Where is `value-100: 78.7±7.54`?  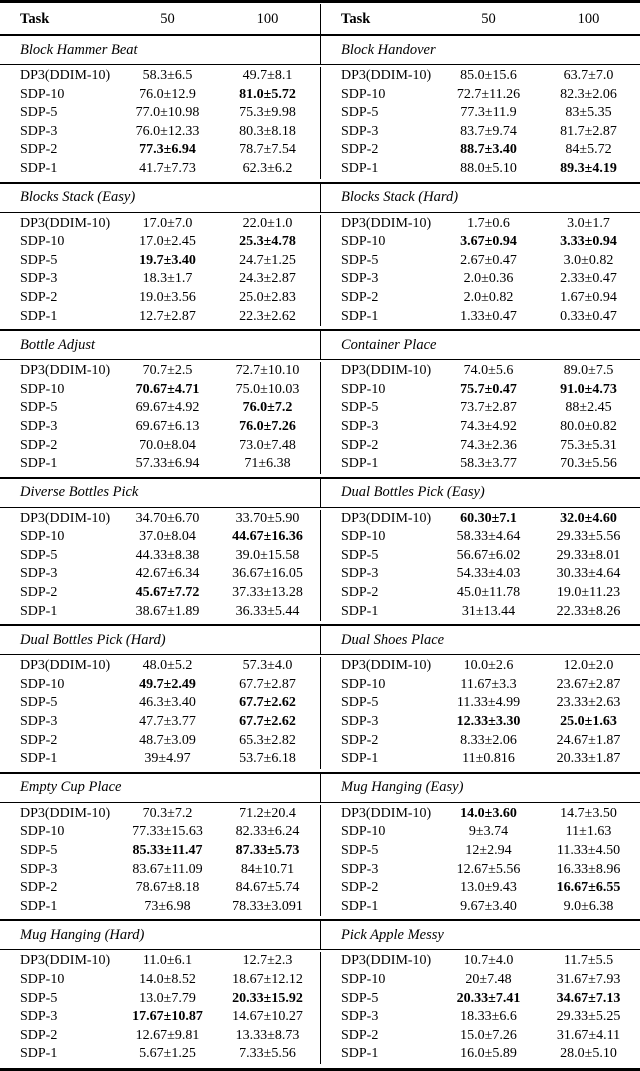 value-100: 78.7±7.54 is located at coordinates (267, 150).